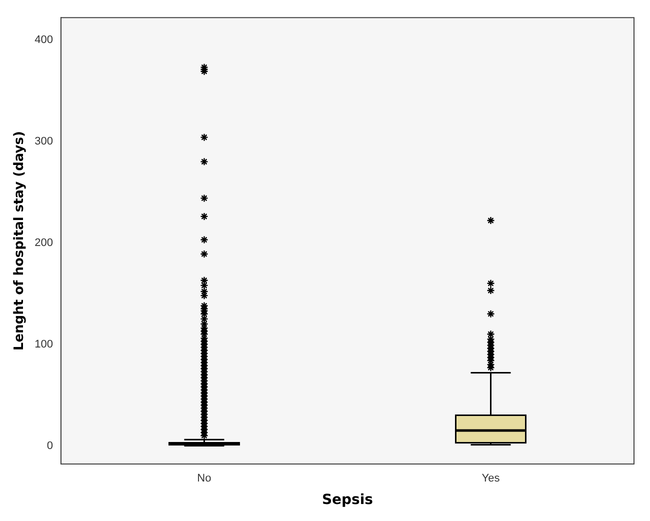 Image resolution: width=650 pixels, height=521 pixels. What do you see at coordinates (49, 446) in the screenshot?
I see `y-tick-label: 0` at bounding box center [49, 446].